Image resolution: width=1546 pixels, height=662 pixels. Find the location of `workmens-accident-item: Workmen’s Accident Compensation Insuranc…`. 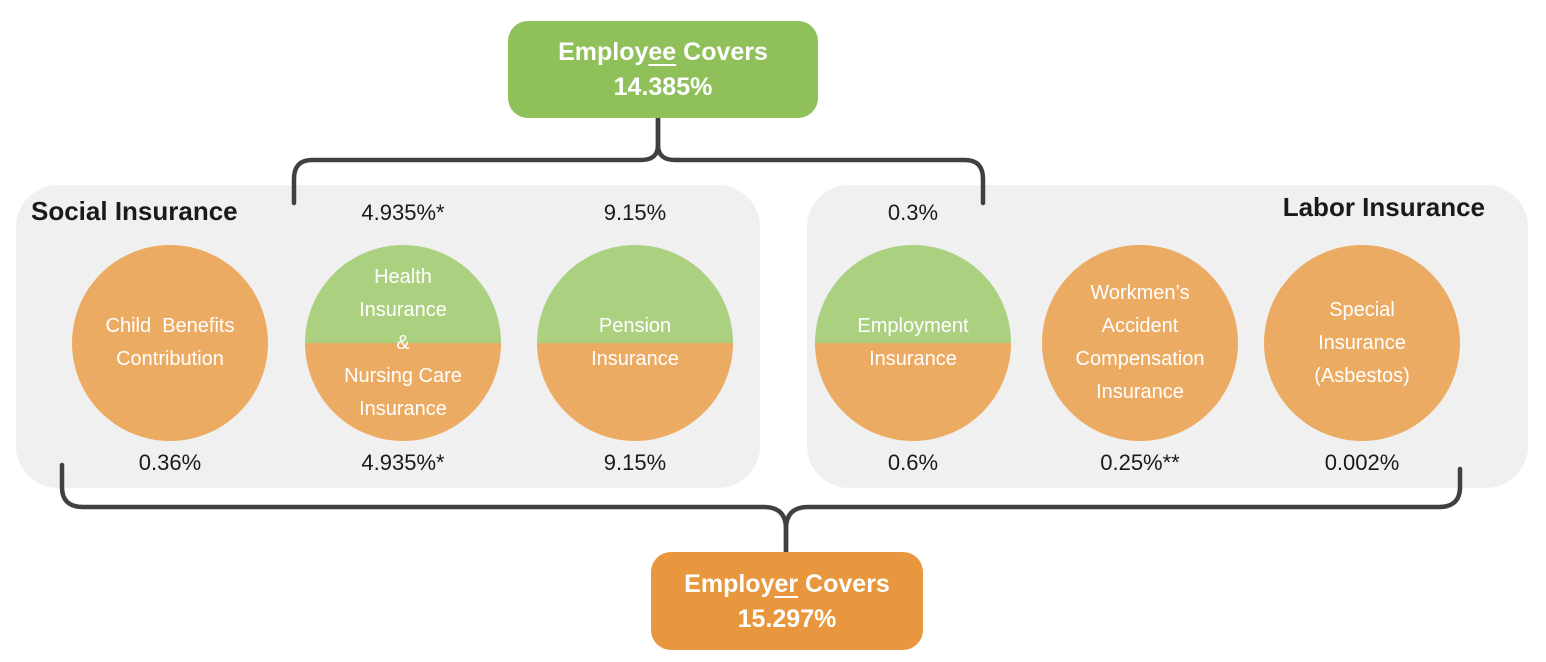

workmens-accident-item: Workmen’s Accident Compensation Insuranc… is located at coordinates (1140, 342).